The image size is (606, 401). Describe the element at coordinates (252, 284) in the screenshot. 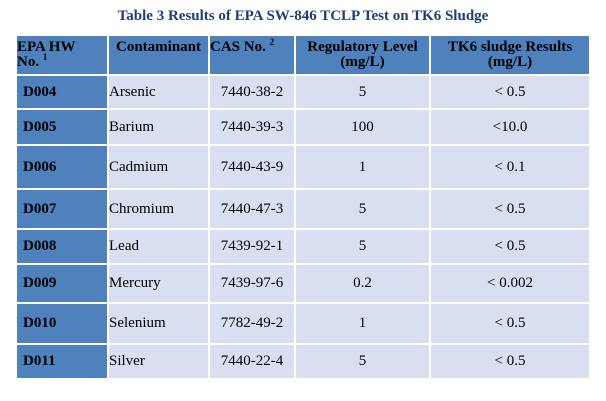

I see `cell-cas-no: 7439-97-6` at that location.